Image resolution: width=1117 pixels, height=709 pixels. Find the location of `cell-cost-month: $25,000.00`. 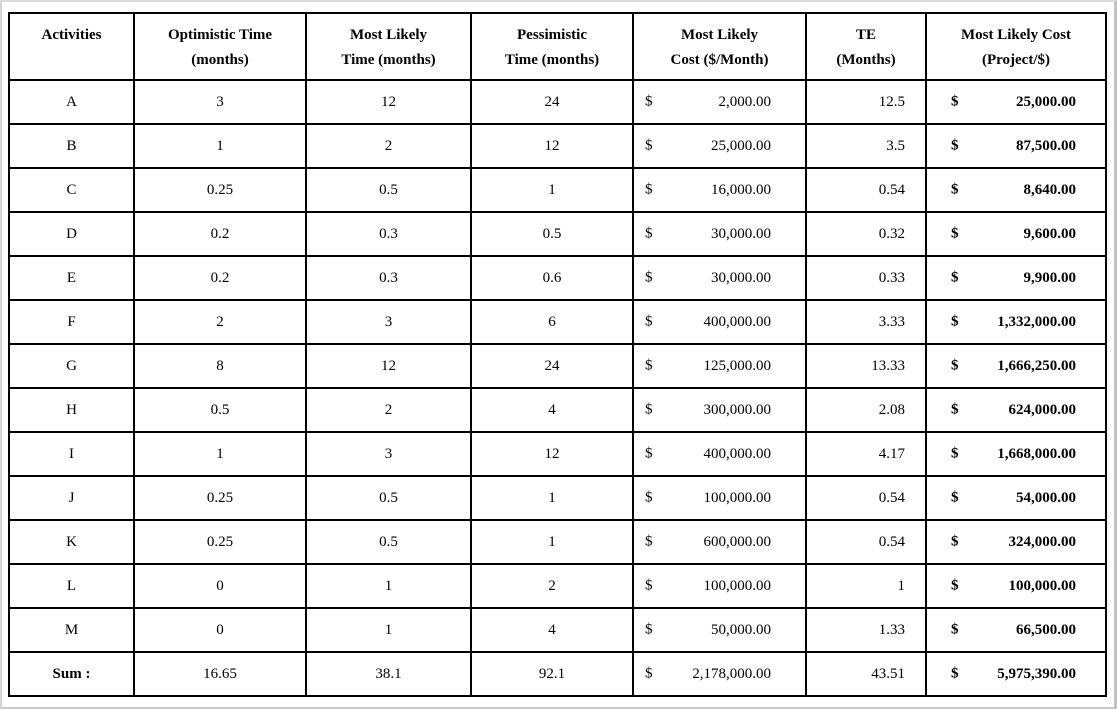

cell-cost-month: $25,000.00 is located at coordinates (719, 146).